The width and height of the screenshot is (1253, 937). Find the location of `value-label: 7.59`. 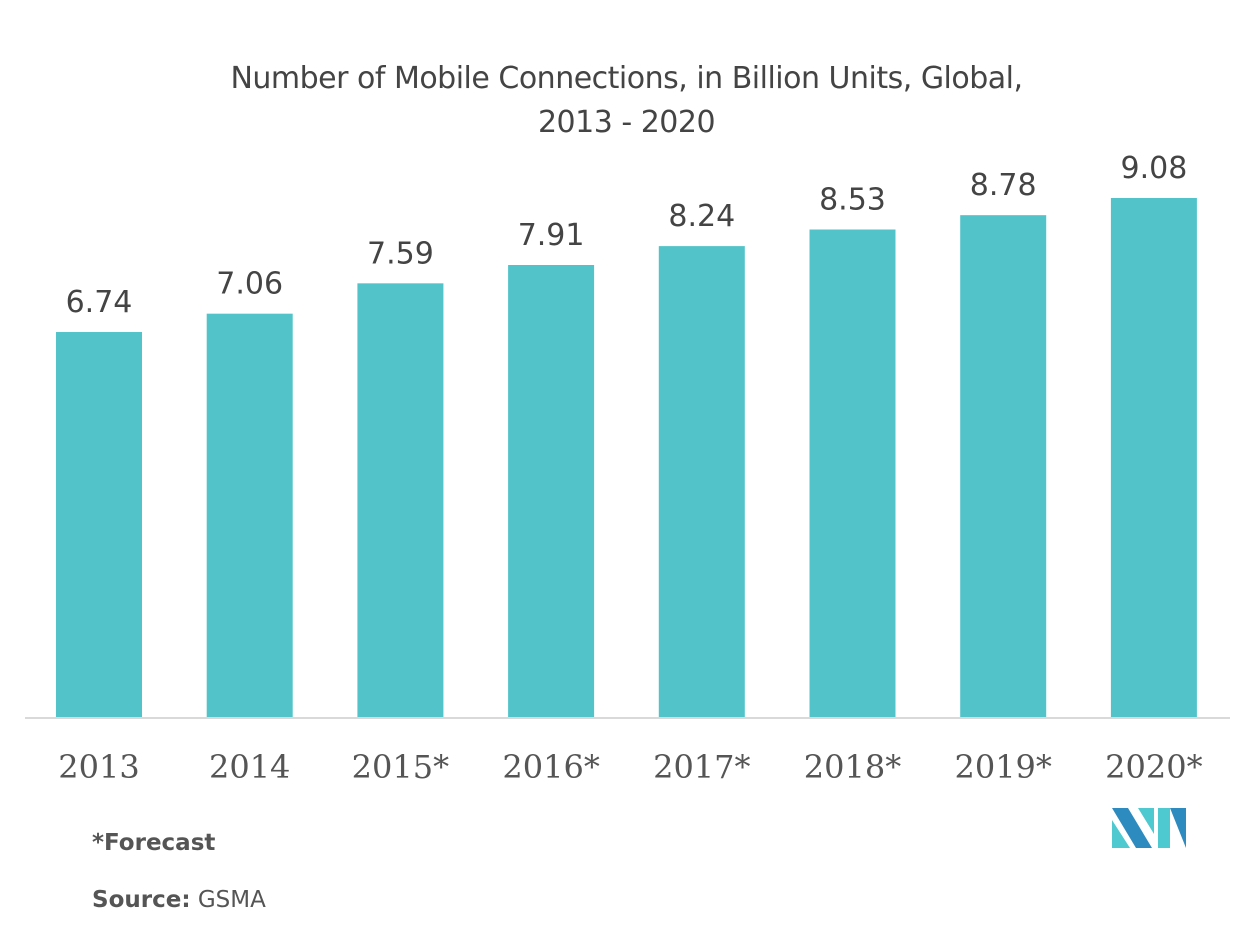

value-label: 7.59 is located at coordinates (400, 253).